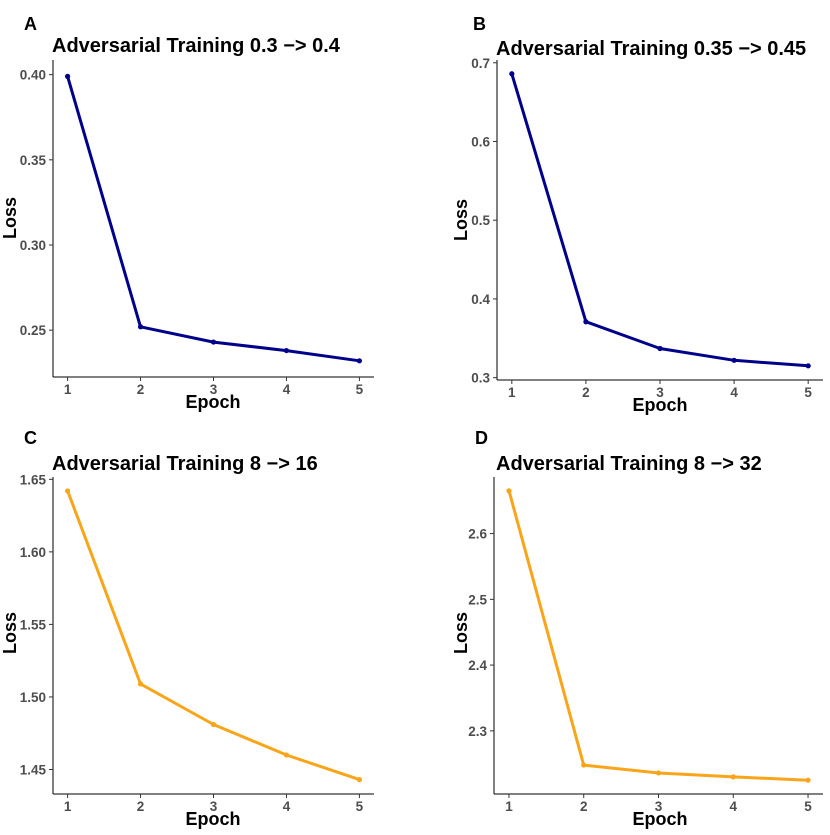  What do you see at coordinates (477, 534) in the screenshot?
I see `panel-d-y-tick-label: 2.6` at bounding box center [477, 534].